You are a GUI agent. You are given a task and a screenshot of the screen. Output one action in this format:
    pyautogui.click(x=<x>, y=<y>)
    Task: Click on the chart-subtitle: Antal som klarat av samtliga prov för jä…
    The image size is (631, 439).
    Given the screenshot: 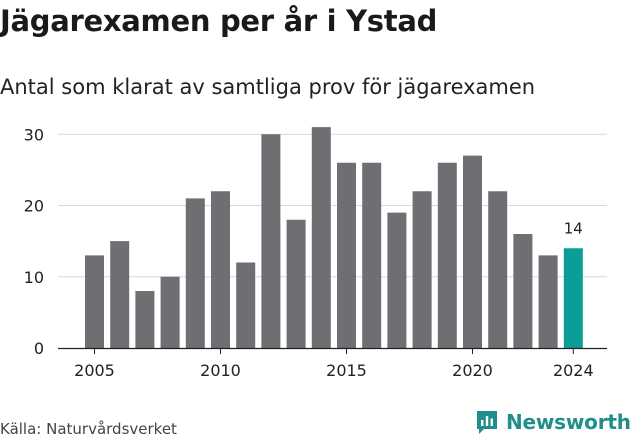 What is the action you would take?
    pyautogui.click(x=268, y=87)
    